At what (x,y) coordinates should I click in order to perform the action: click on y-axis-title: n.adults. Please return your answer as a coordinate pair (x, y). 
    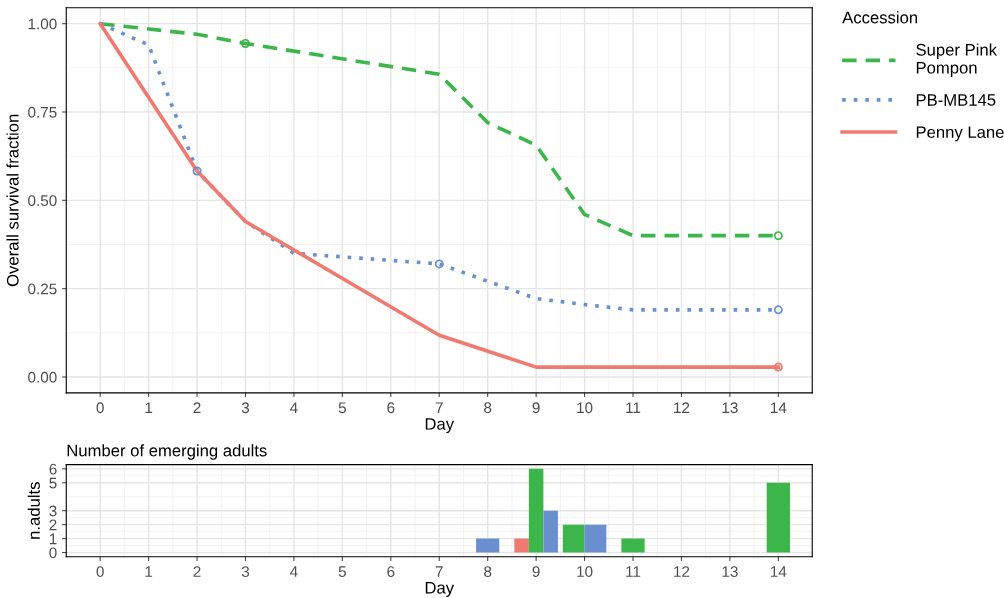
    Looking at the image, I should click on (33, 510).